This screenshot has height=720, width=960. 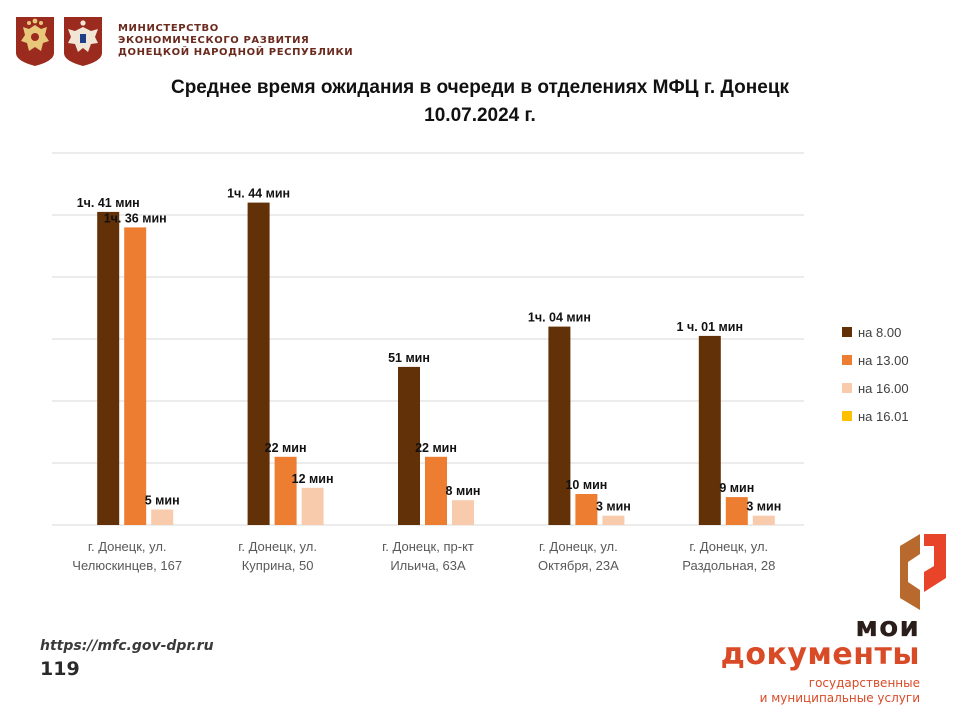 What do you see at coordinates (923, 572) in the screenshot?
I see `moi-dokumenty-logo-icon` at bounding box center [923, 572].